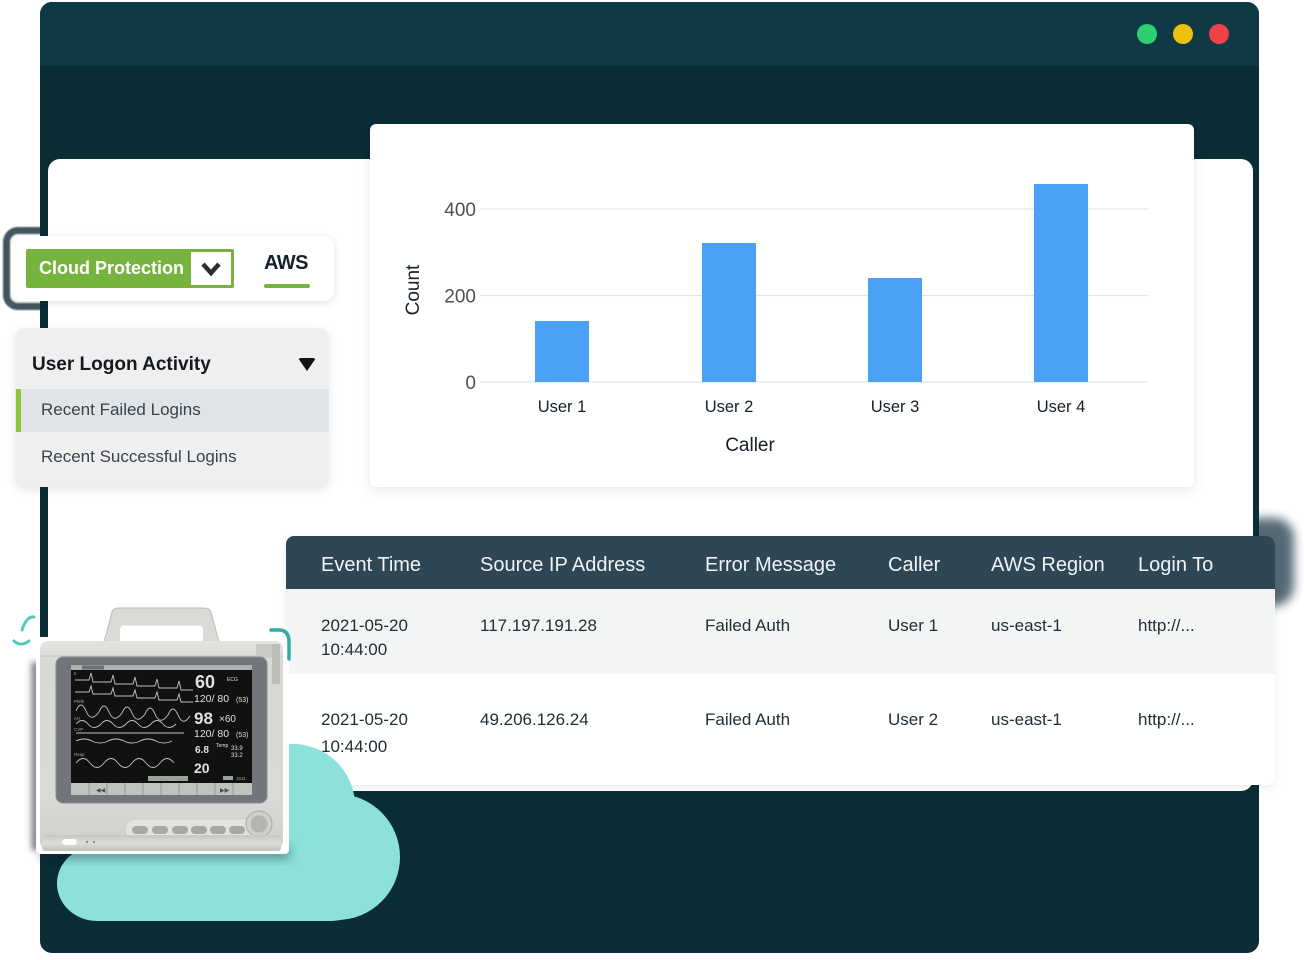 This screenshot has height=960, width=1304. Describe the element at coordinates (205, 682) in the screenshot. I see `svg-text: 60` at that location.